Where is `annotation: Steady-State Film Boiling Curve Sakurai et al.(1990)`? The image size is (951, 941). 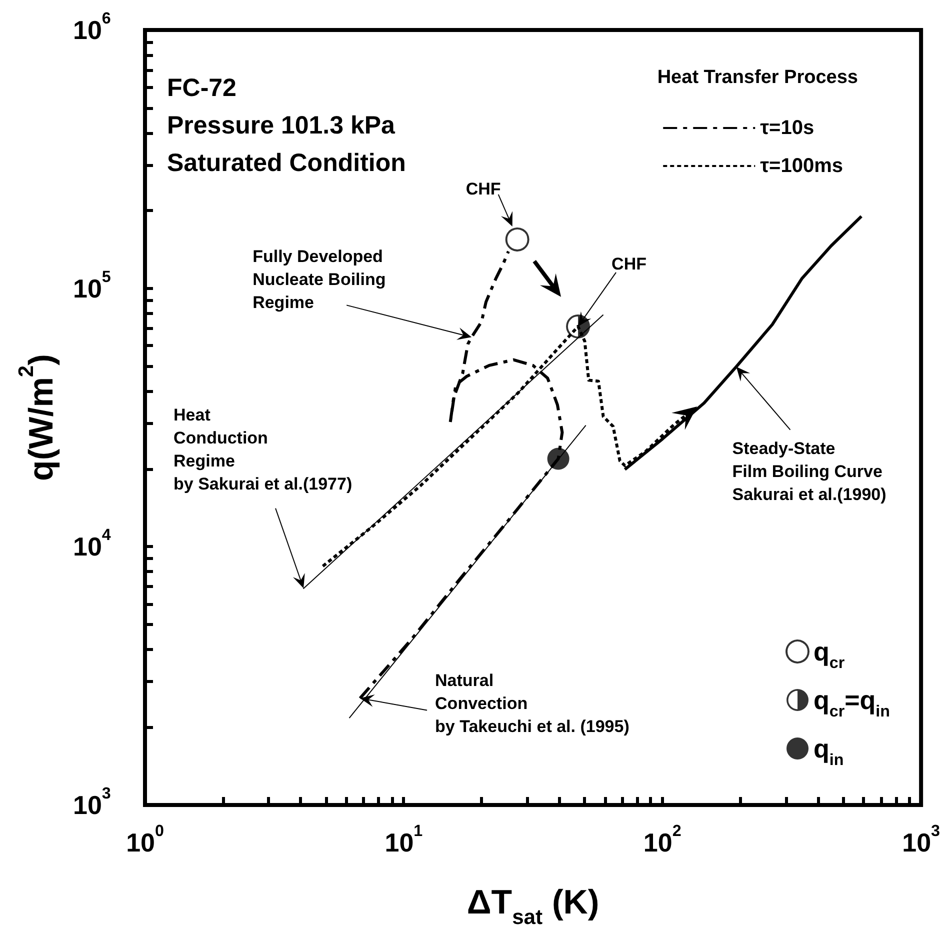 annotation: Steady-State Film Boiling Curve Sakurai et al.(1990) is located at coordinates (809, 471).